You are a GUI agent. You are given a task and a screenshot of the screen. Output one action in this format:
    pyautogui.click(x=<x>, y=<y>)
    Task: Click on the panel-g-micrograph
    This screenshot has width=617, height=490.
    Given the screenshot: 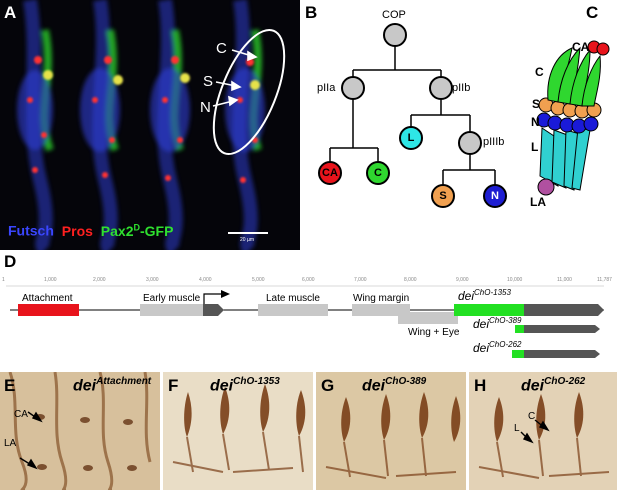 What is the action you would take?
    pyautogui.click(x=391, y=431)
    